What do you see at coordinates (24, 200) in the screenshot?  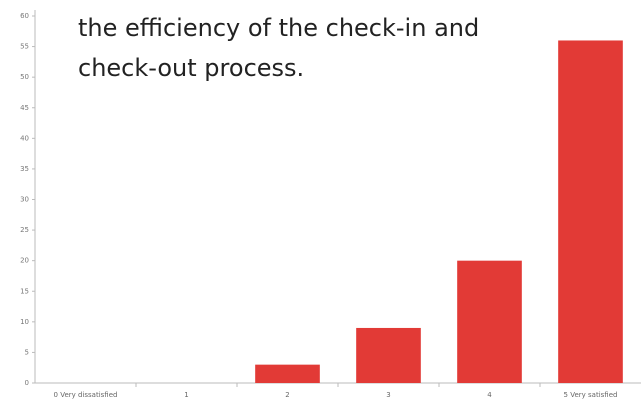 I see `y-tick-label: 30` at bounding box center [24, 200].